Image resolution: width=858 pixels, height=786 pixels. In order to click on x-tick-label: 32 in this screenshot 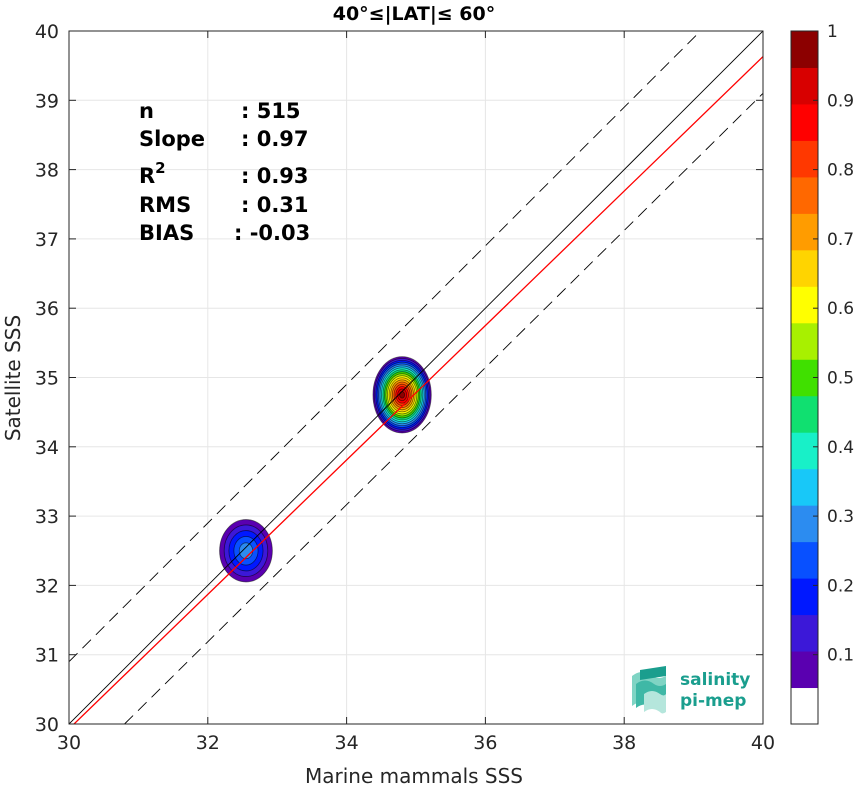, I will do `click(208, 743)`.